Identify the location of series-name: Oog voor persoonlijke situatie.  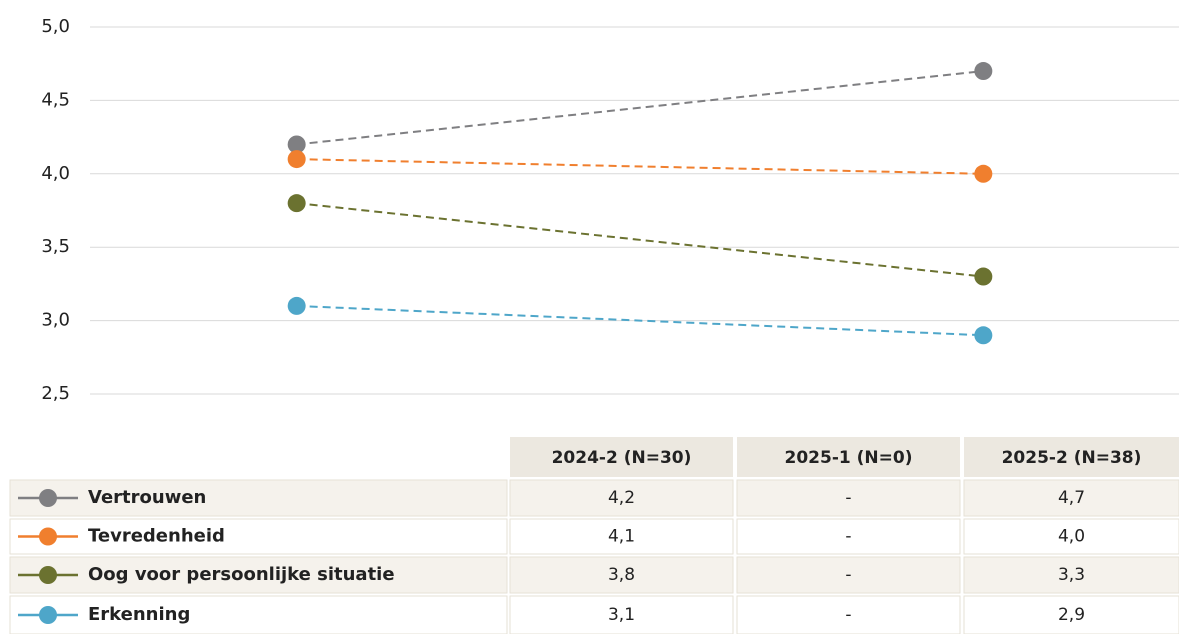
(241, 574).